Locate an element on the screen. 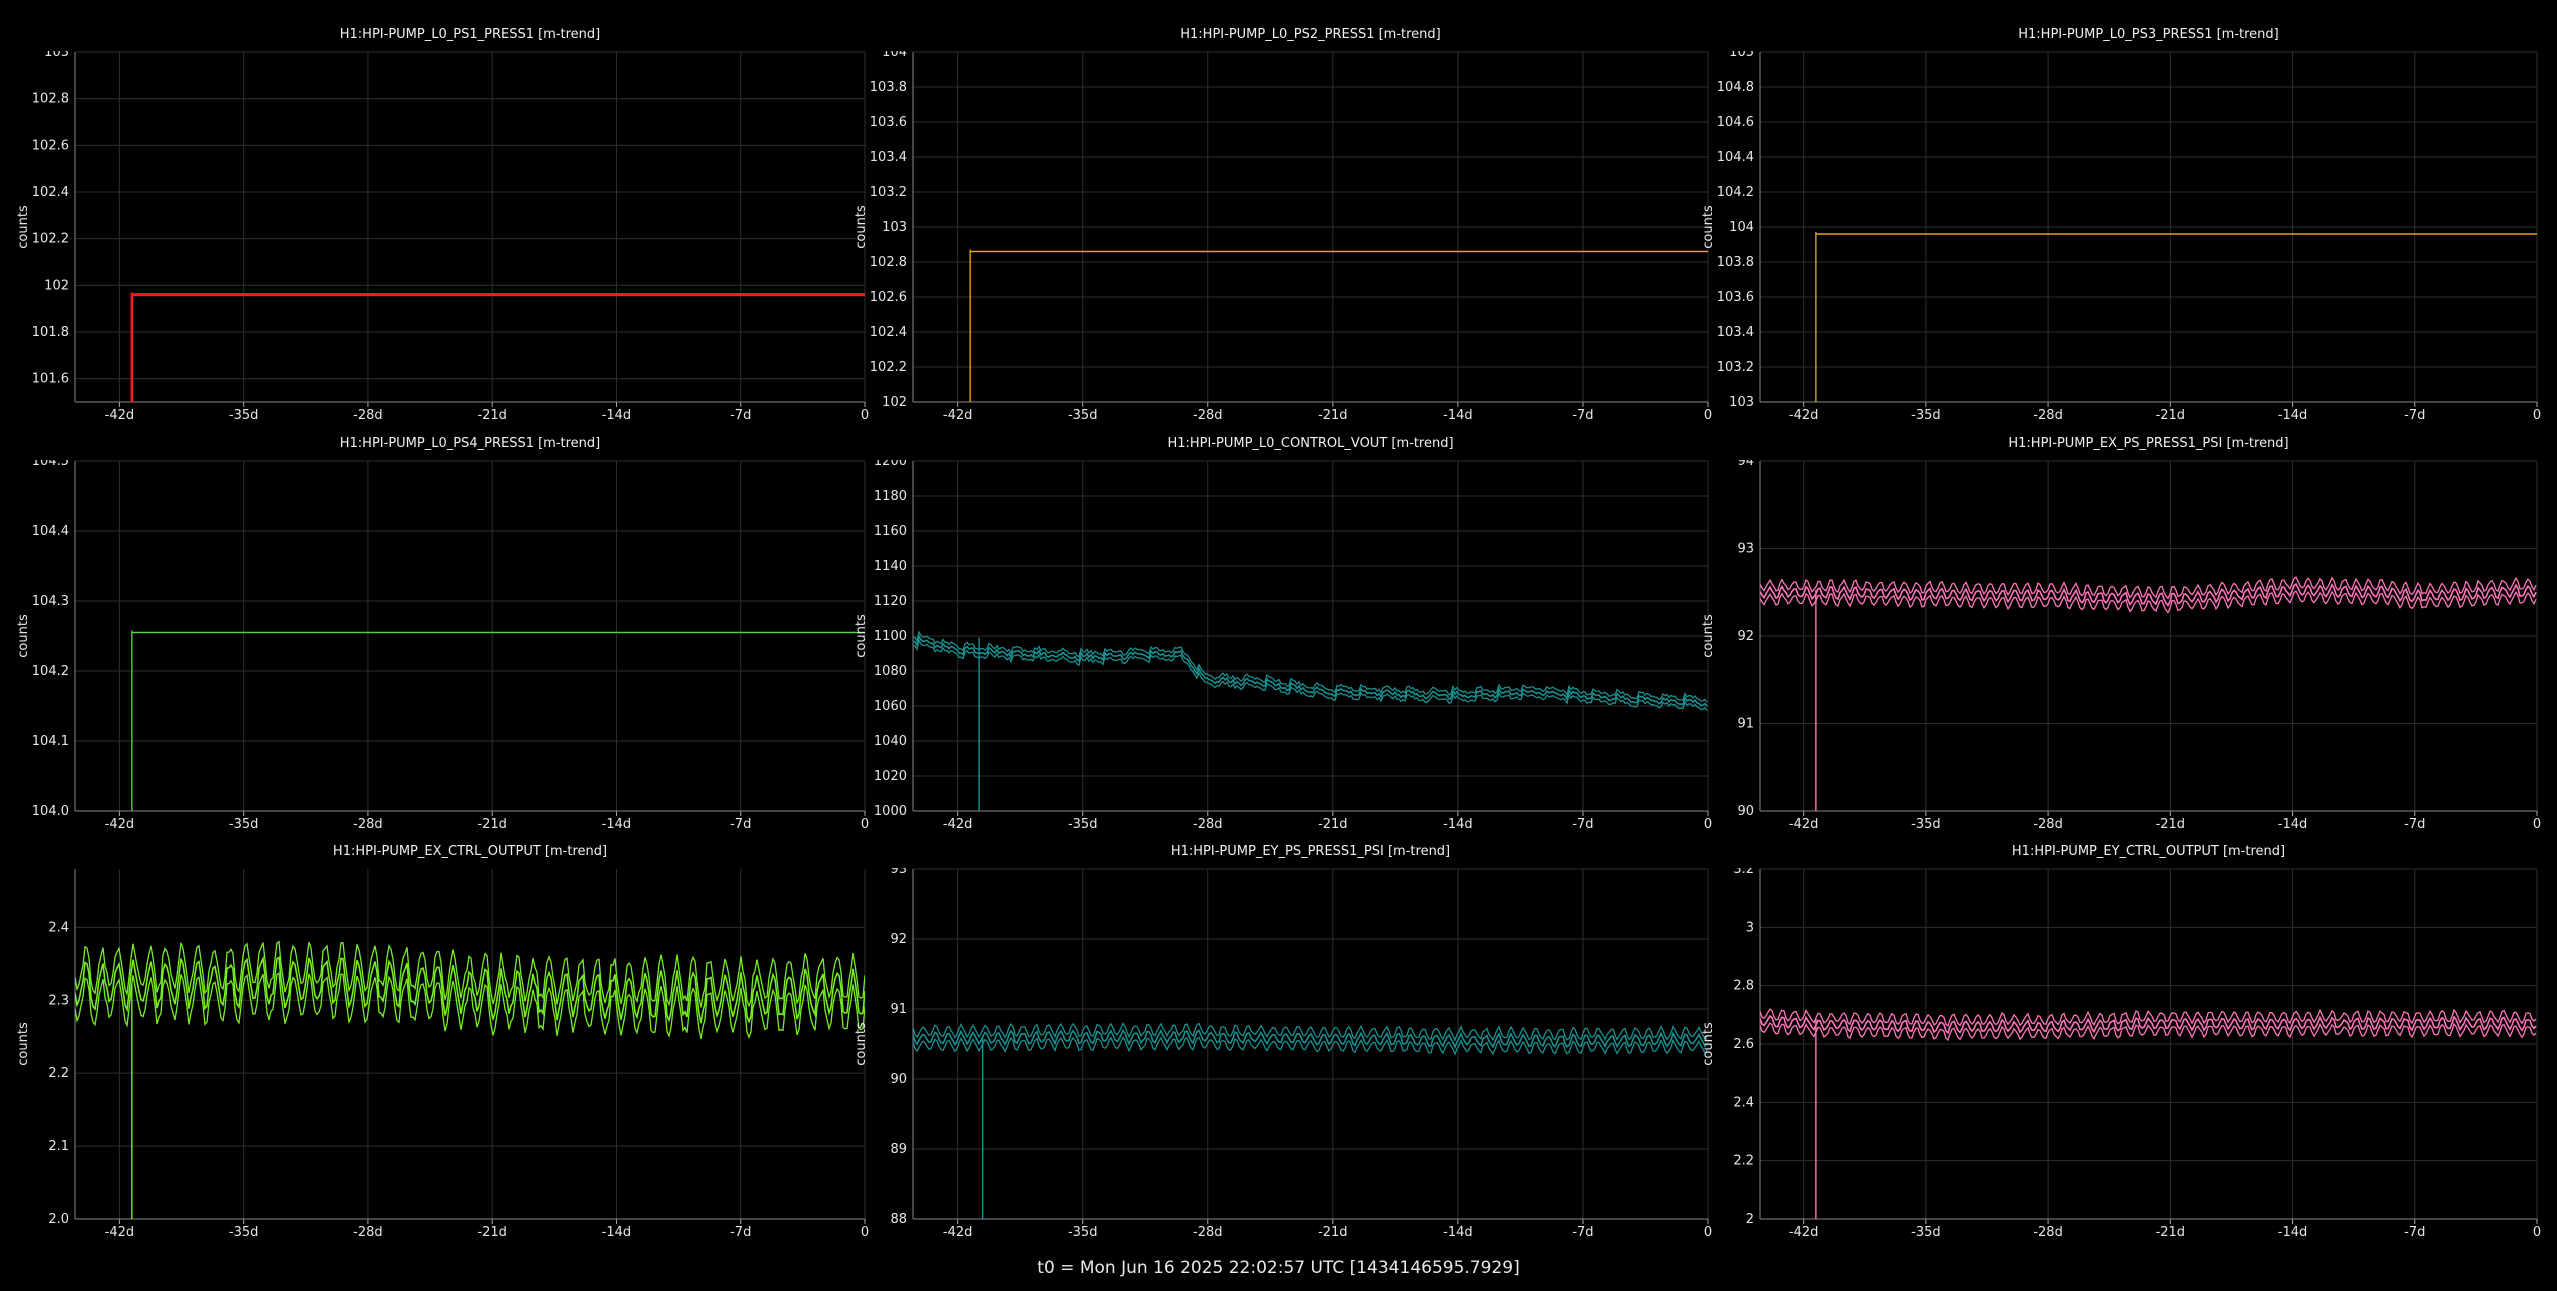  chart-title: H1:HPI-PUMP_EX_CTRL_OUTPUT [m-trend] is located at coordinates (470, 851).